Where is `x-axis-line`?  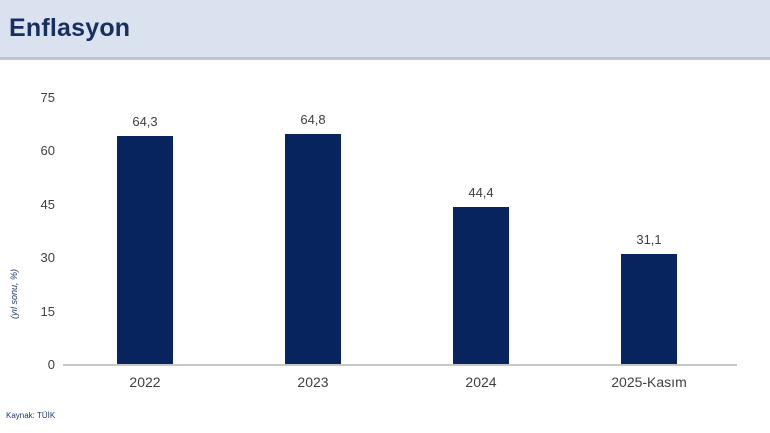 x-axis-line is located at coordinates (400, 365).